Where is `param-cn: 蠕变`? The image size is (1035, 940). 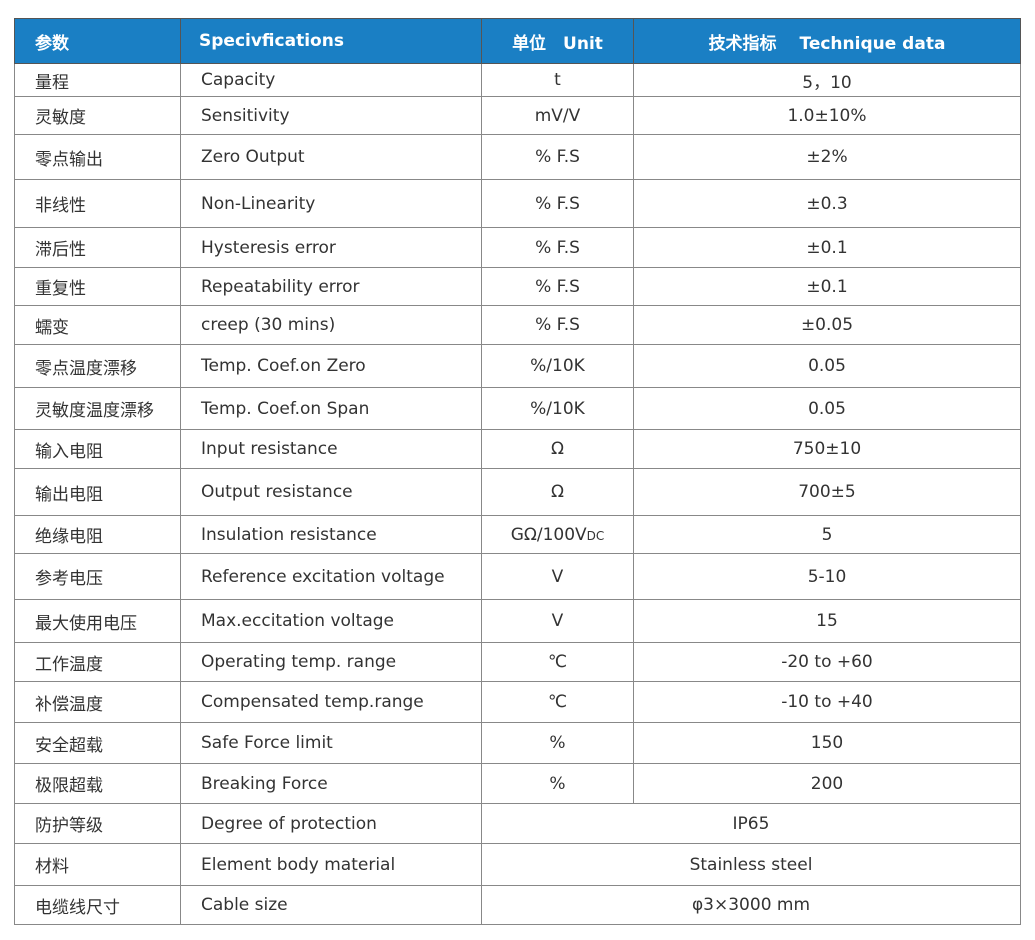 param-cn: 蠕变 is located at coordinates (97, 325).